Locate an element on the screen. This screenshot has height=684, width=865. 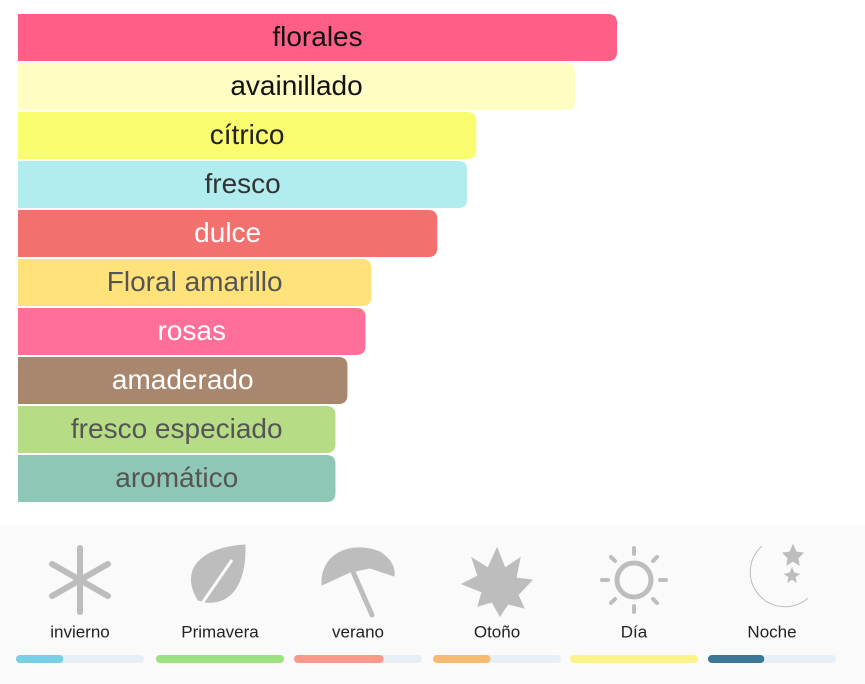
accord-label: fresco is located at coordinates (243, 183).